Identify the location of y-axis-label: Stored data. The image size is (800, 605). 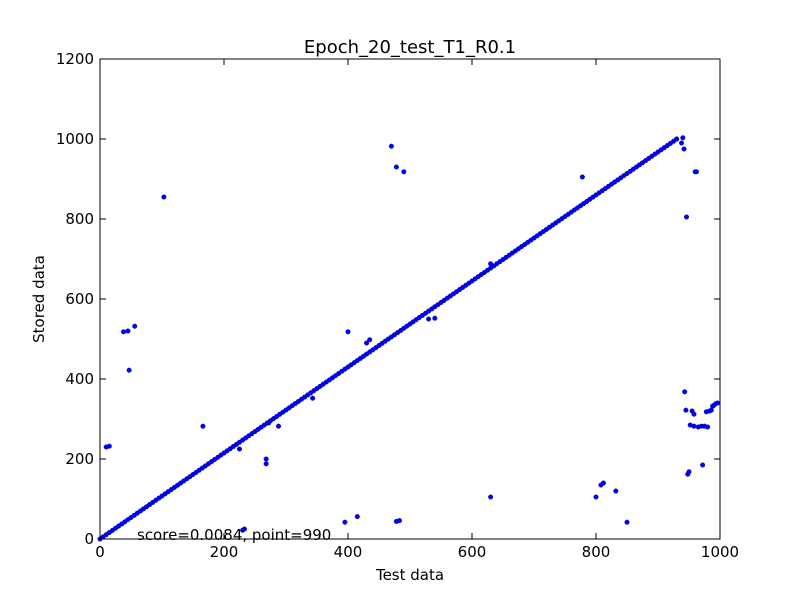
(39, 299).